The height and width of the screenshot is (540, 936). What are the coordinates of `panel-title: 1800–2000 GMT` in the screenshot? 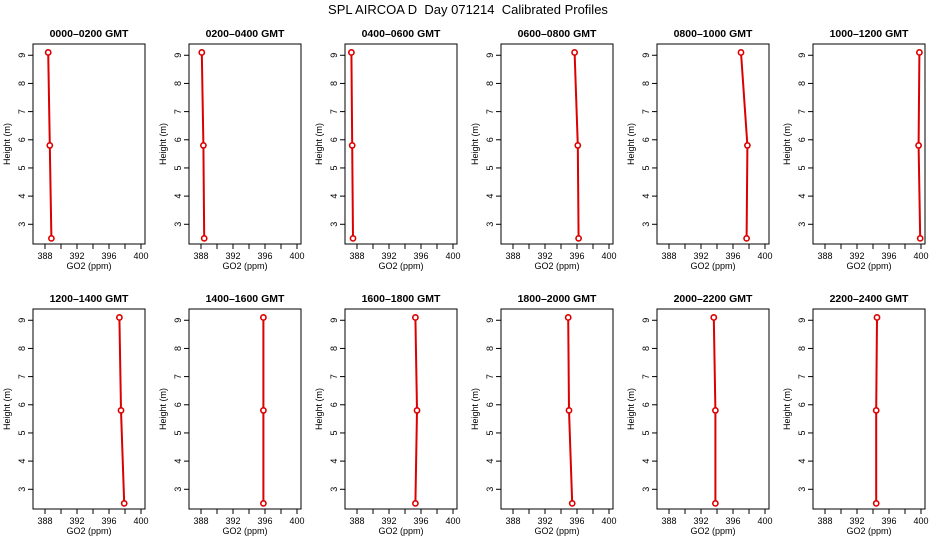 It's located at (557, 299).